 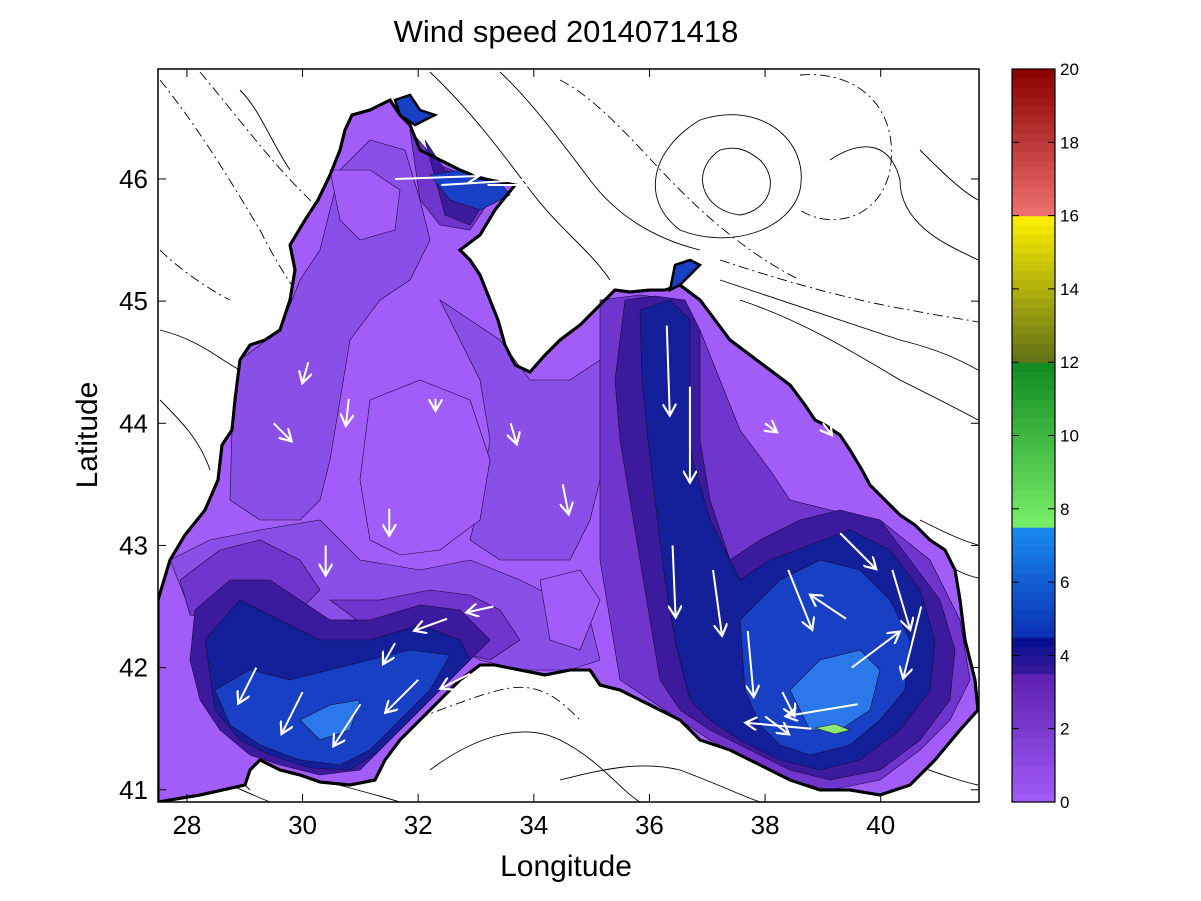 What do you see at coordinates (416, 110) in the screenshot?
I see `coastline-inlet` at bounding box center [416, 110].